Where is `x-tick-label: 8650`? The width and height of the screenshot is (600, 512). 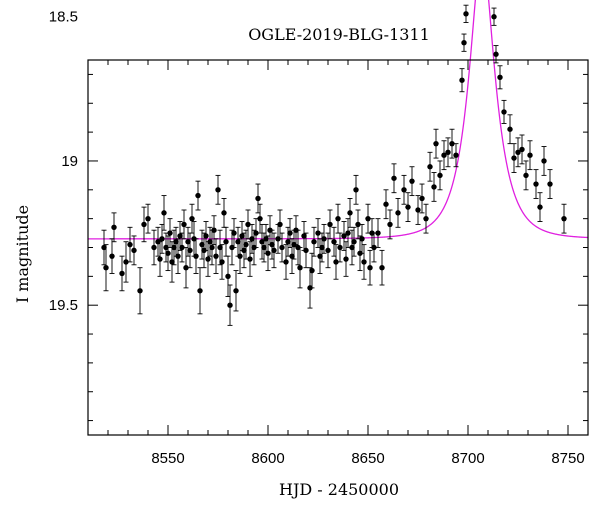 x-tick-label: 8650 is located at coordinates (367, 458).